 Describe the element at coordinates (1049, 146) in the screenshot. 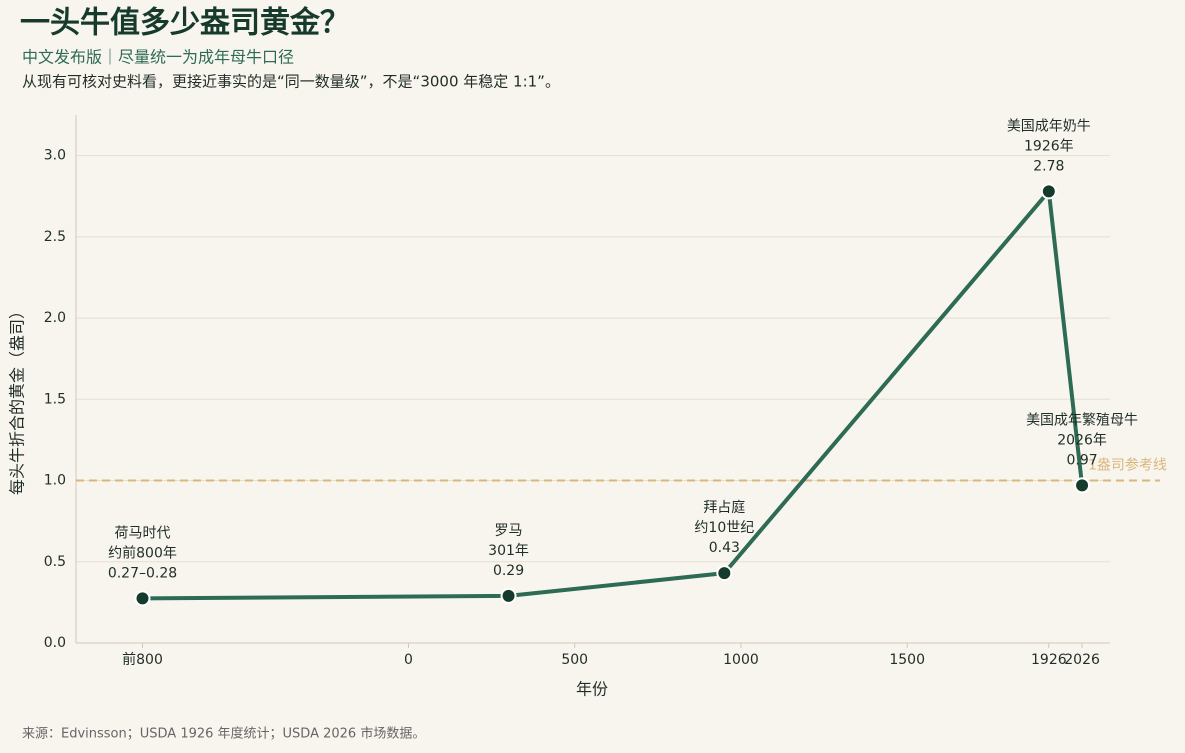

I see `annotation: 1926年` at that location.